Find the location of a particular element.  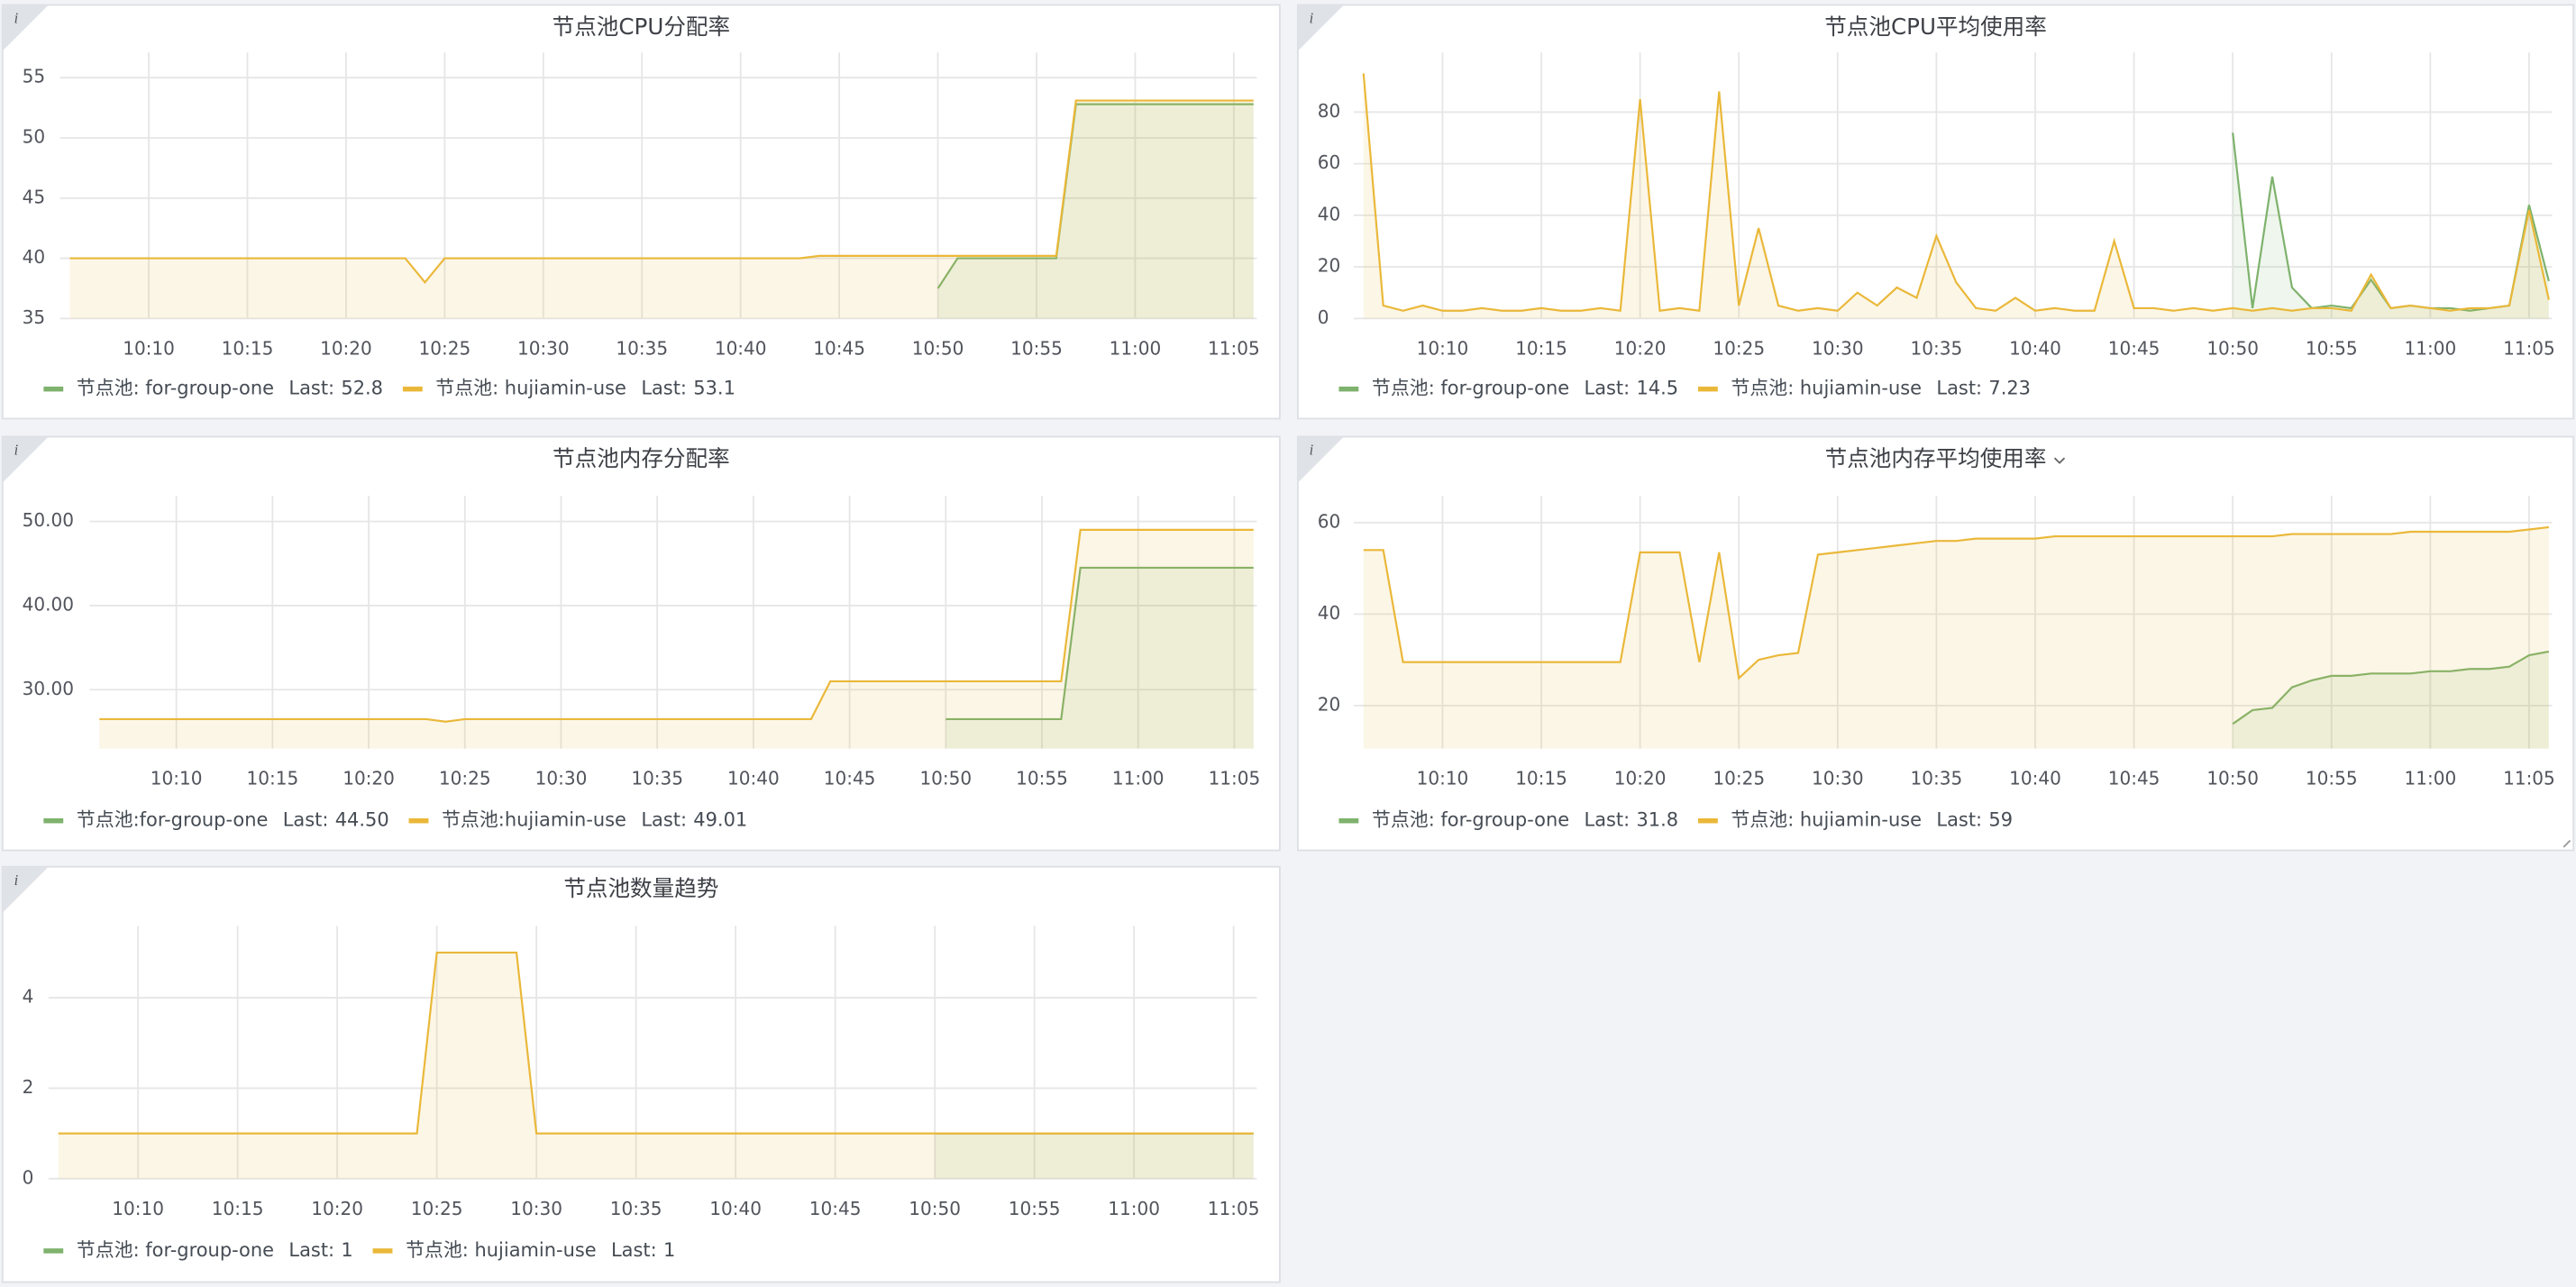

panel-title: 节点池CPU分配率 is located at coordinates (641, 27).